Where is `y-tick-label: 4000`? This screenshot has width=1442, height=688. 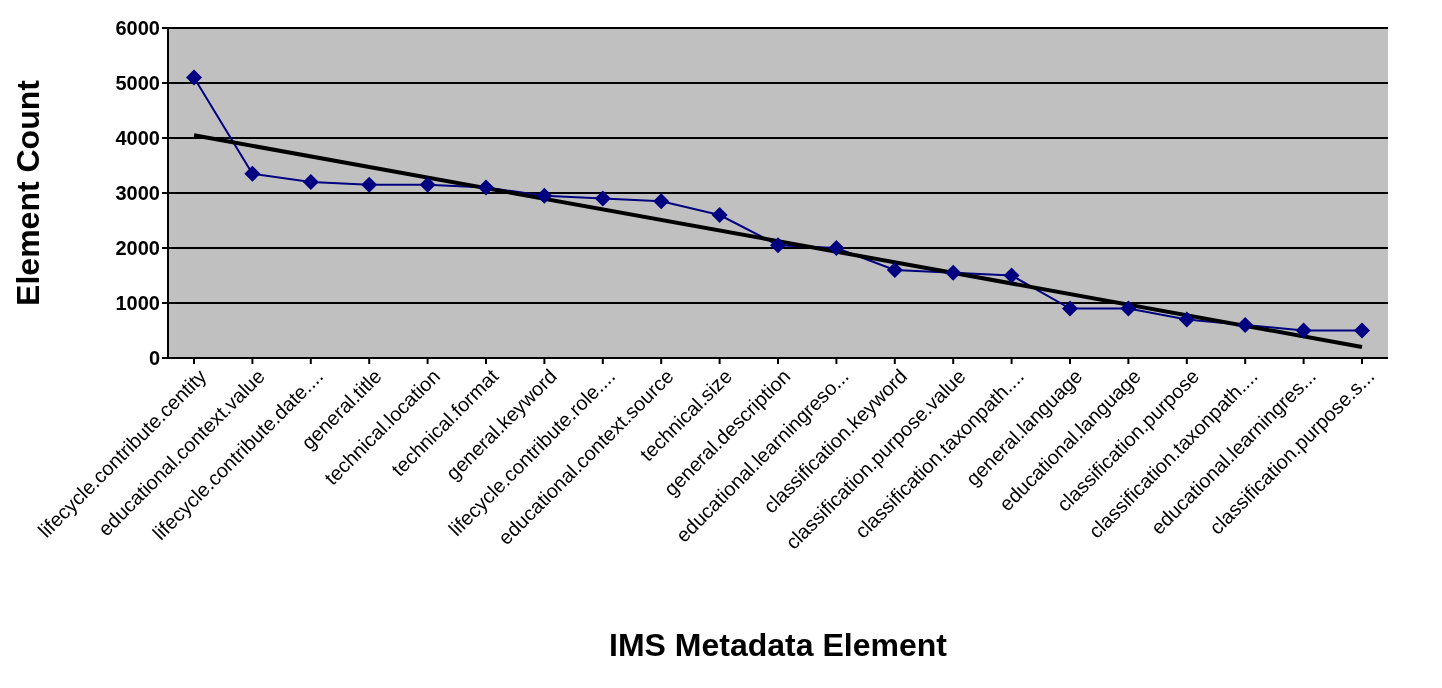
y-tick-label: 4000 is located at coordinates (137, 138).